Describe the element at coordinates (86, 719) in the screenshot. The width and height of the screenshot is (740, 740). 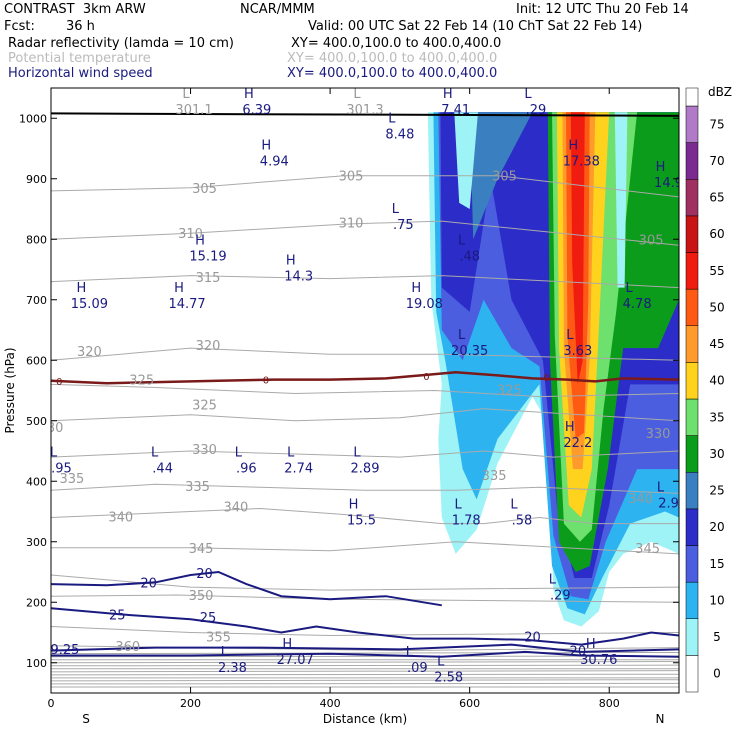
I see `x-end-label-left: S` at that location.